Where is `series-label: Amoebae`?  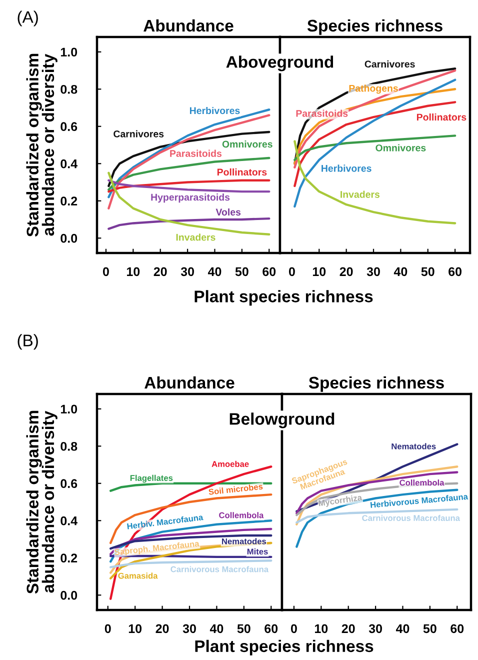 series-label: Amoebae is located at coordinates (230, 463).